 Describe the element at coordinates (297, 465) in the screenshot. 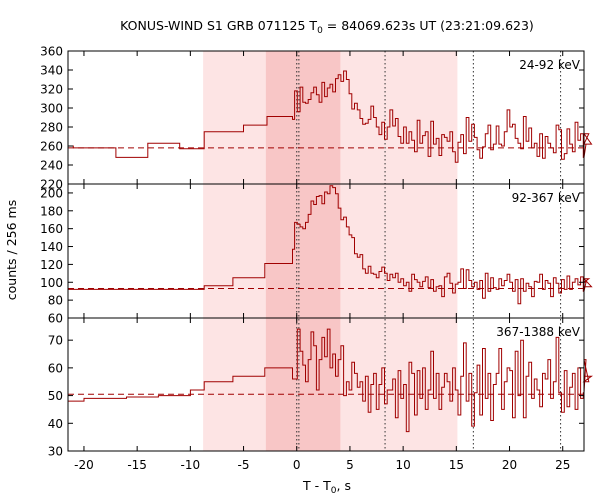

I see `x-tick-label: 0` at that location.